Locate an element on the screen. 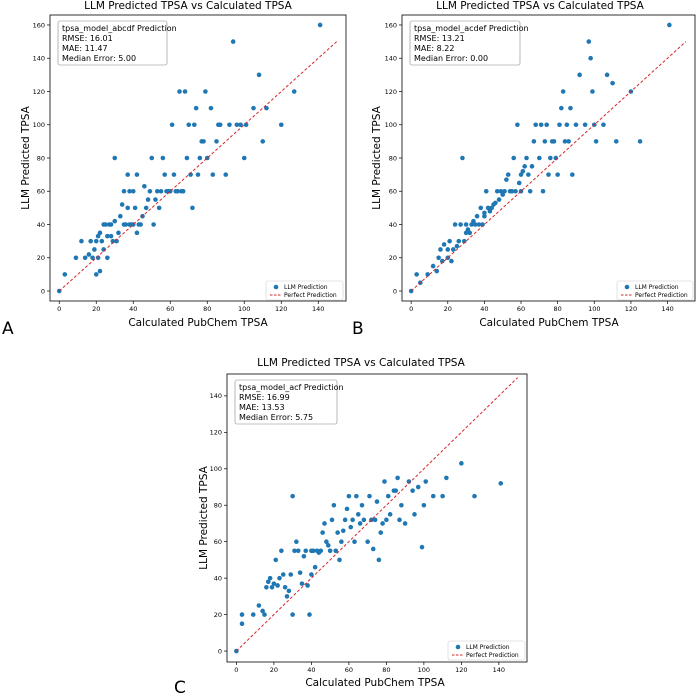 Image resolution: width=700 pixels, height=693 pixels. stats-model-name: tpsa_model_acf Prediction is located at coordinates (291, 387).